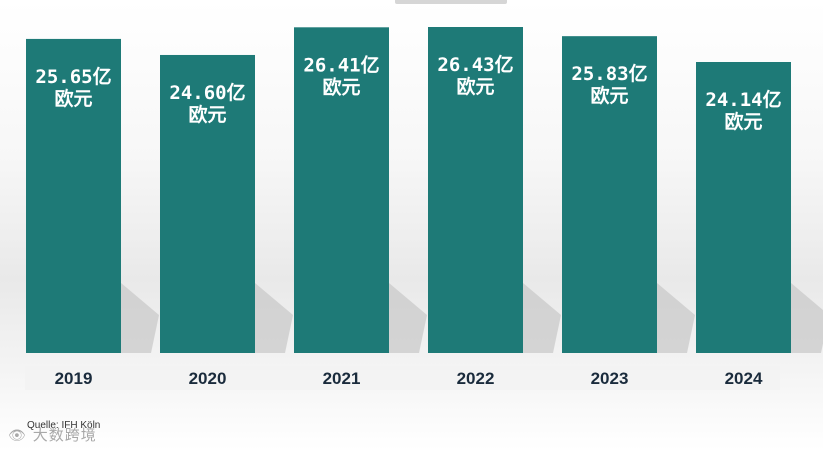 The width and height of the screenshot is (823, 450). I want to click on bar-2024, so click(743, 207).